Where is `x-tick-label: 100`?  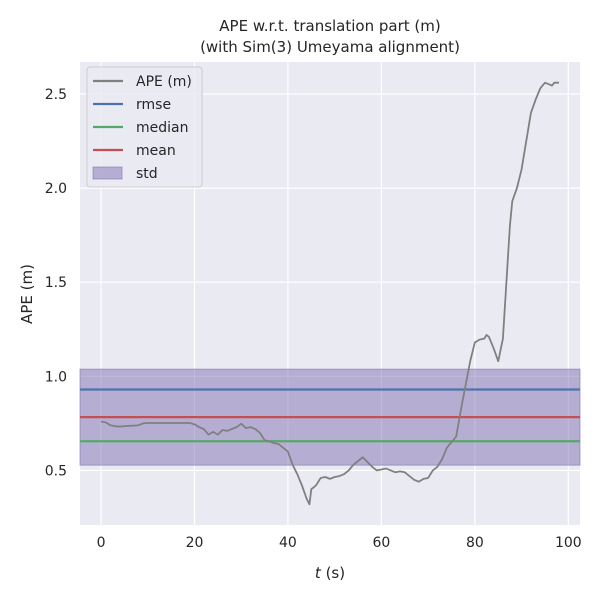
x-tick-label: 100 is located at coordinates (568, 543).